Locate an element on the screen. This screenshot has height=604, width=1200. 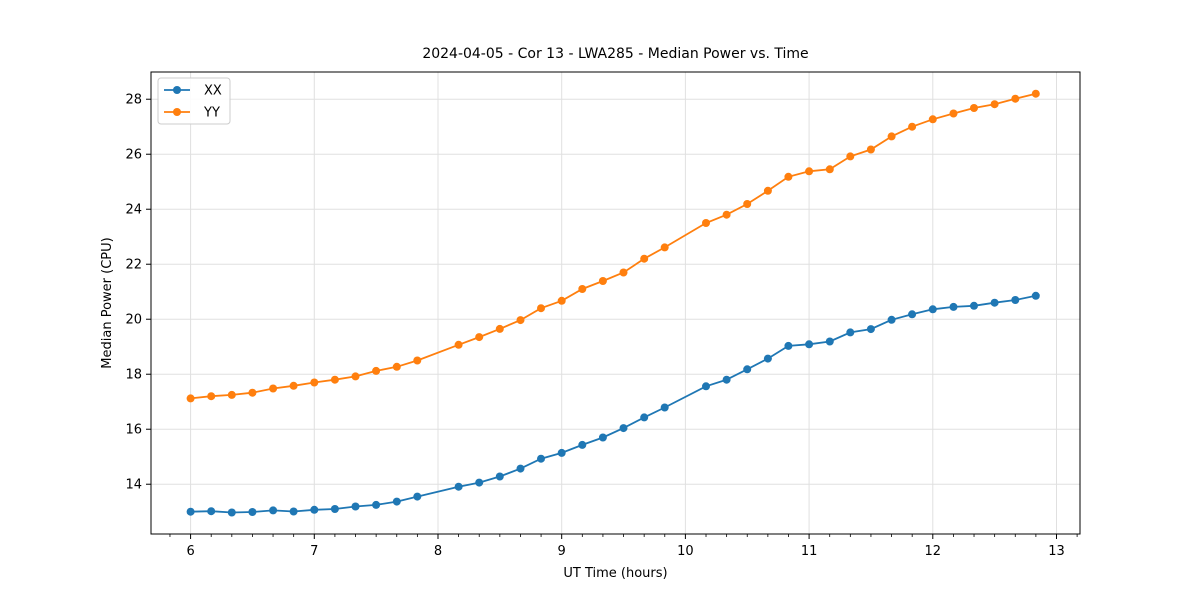
y-tick-label: 18 is located at coordinates (133, 375).